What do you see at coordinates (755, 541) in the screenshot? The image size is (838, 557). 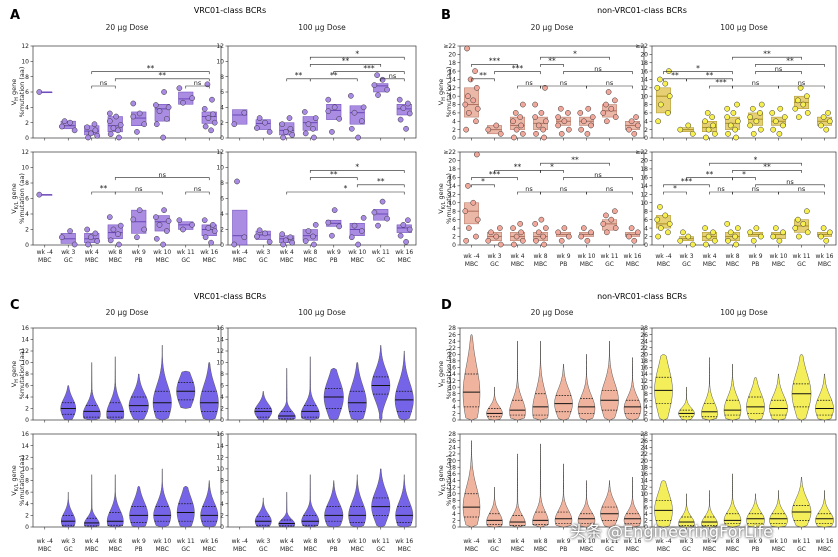 I see `x-tick-label: wk 9` at bounding box center [755, 541].